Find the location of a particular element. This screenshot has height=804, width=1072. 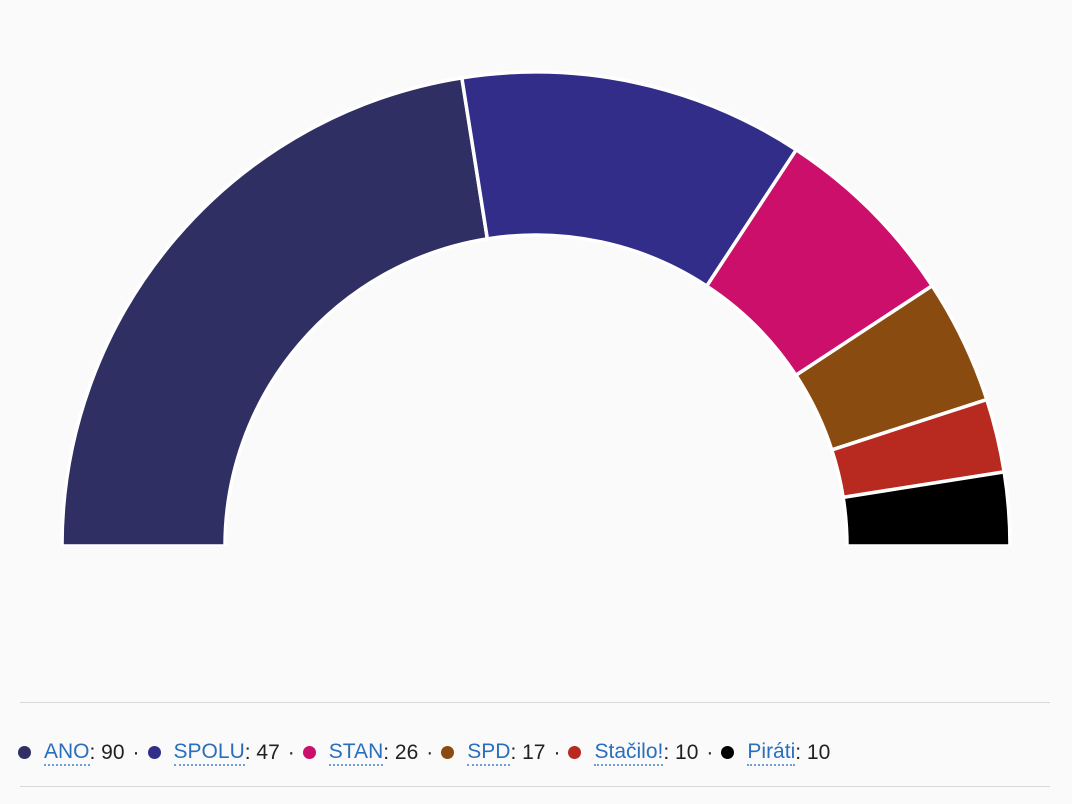

legend-party-link: Stačilo! is located at coordinates (629, 753).